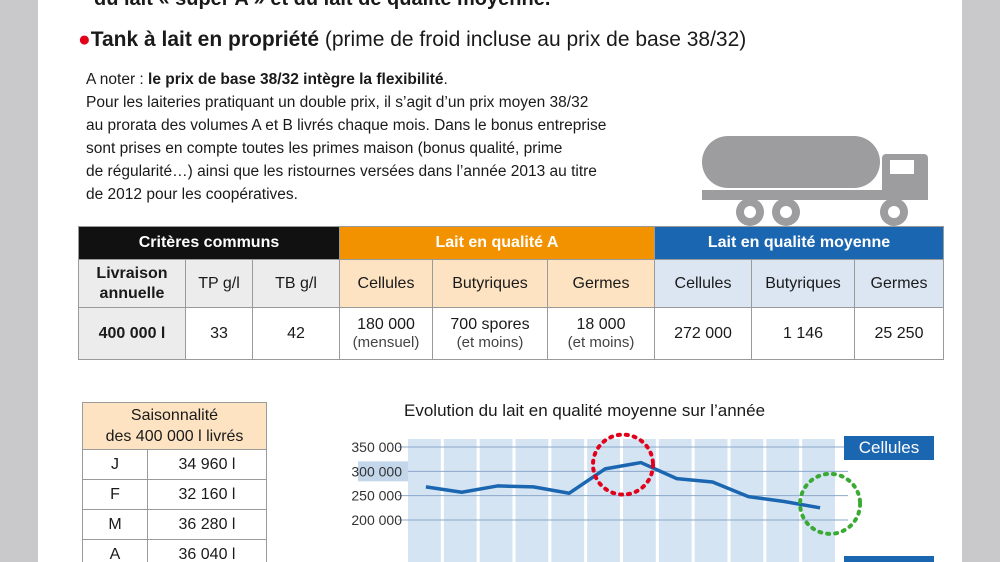 This screenshot has height=562, width=1000. What do you see at coordinates (132, 283) in the screenshot?
I see `header-livraison: Livraison annuelle` at bounding box center [132, 283].